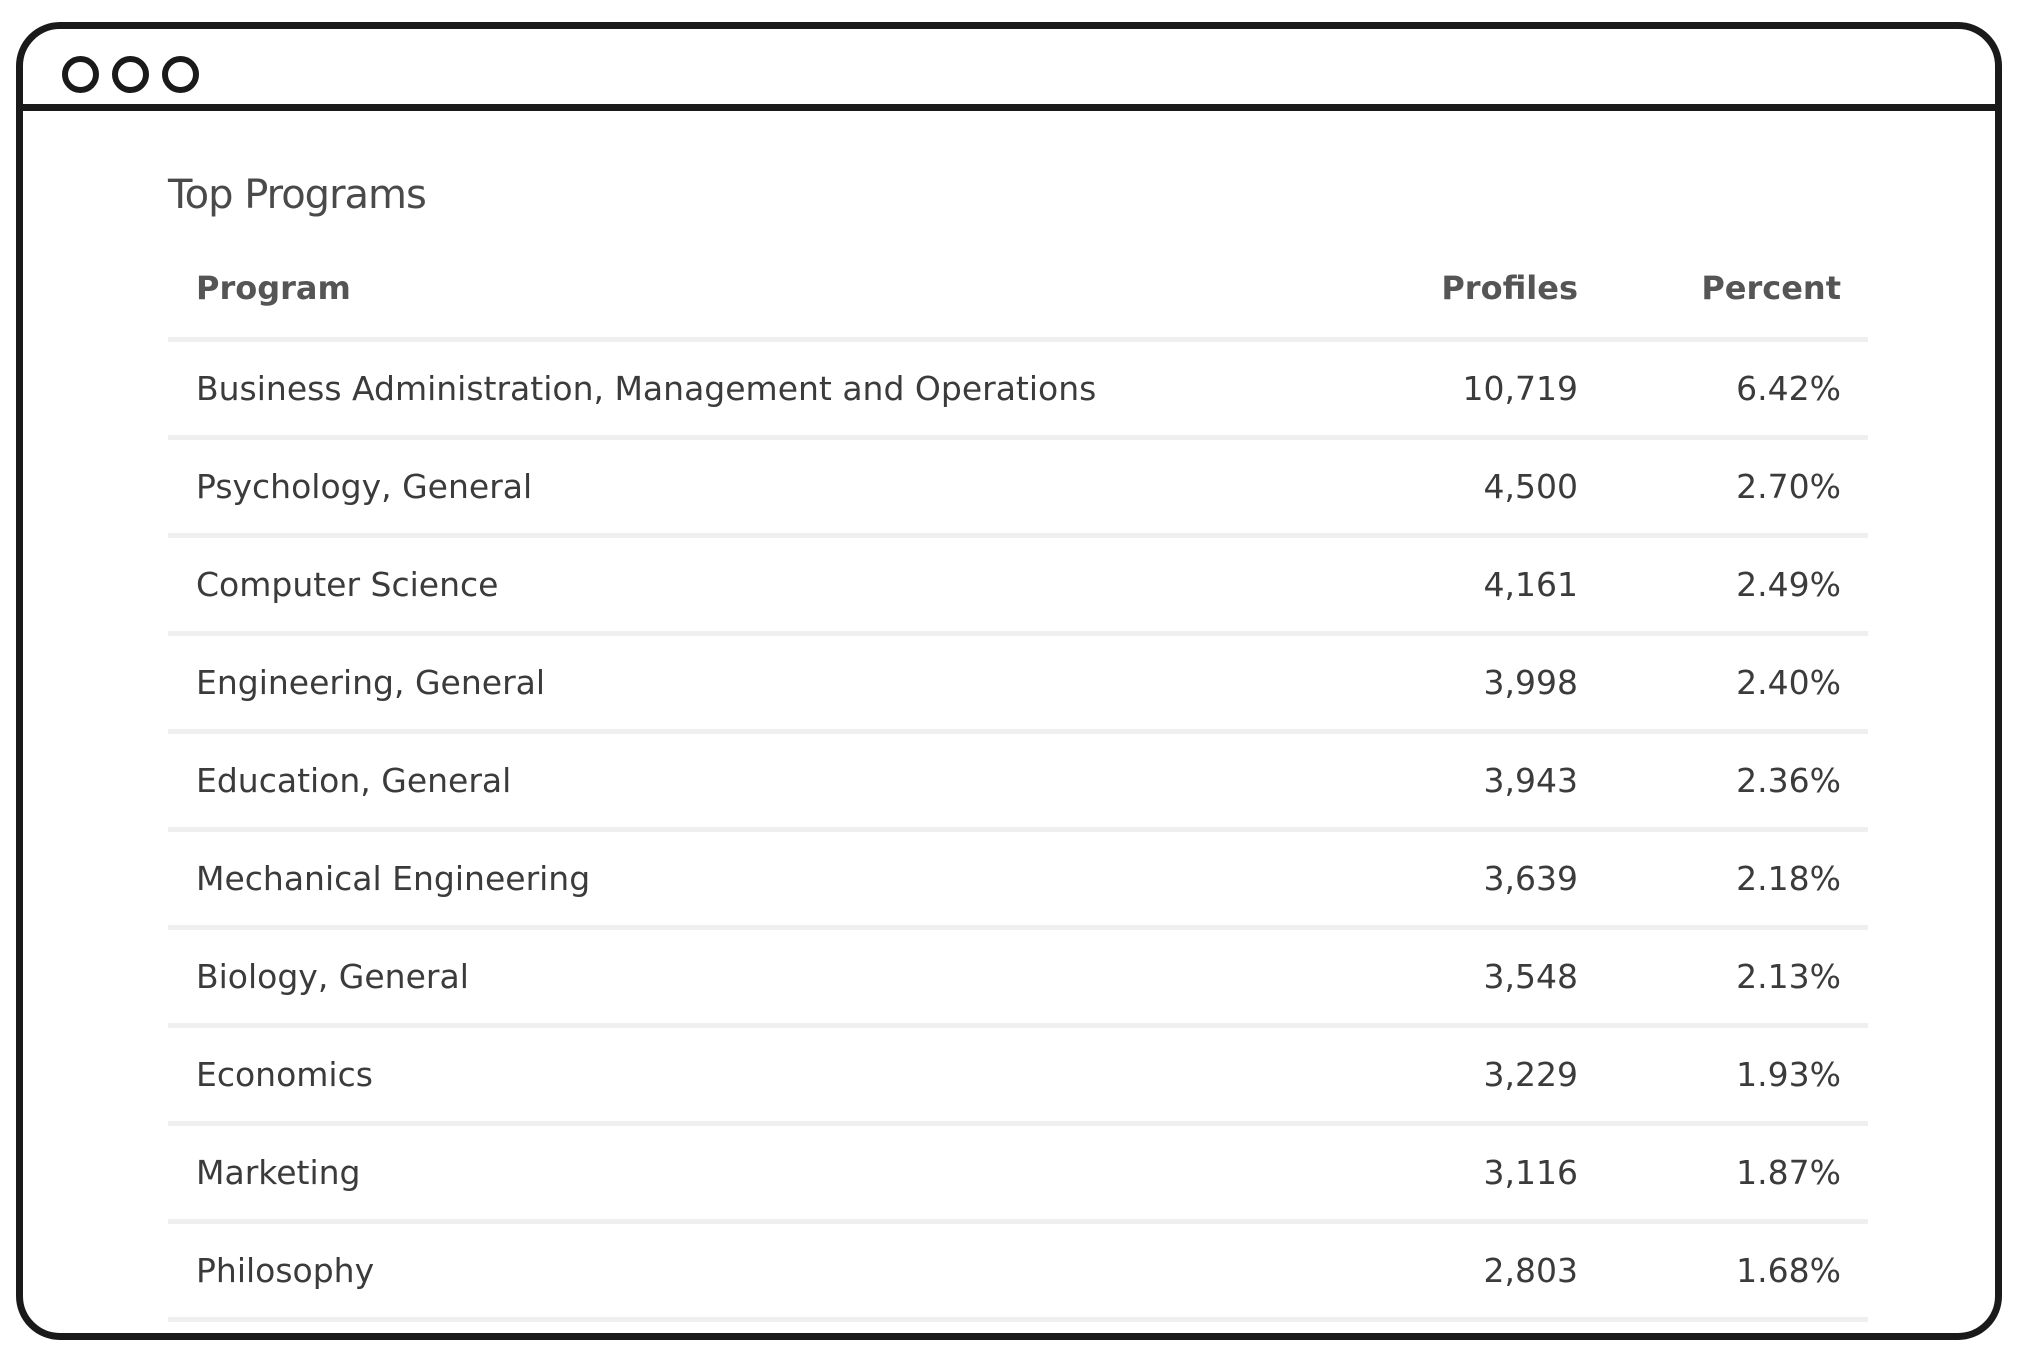 This screenshot has height=1368, width=2028. What do you see at coordinates (1788, 1270) in the screenshot?
I see `percent-cell: 1.68%` at bounding box center [1788, 1270].